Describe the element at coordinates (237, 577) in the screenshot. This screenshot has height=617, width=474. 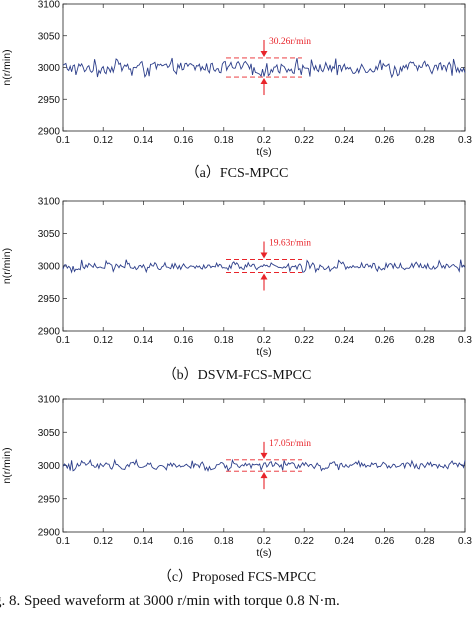
I see `panel-c-caption: （c）Proposed FCS-MPCC` at that location.